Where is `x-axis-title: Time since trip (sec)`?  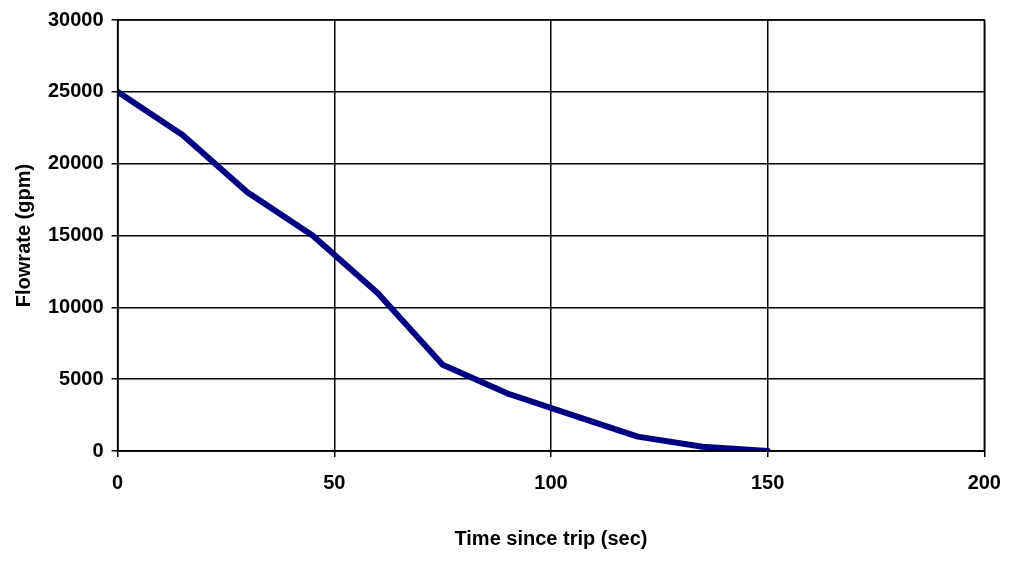
x-axis-title: Time since trip (sec) is located at coordinates (551, 537).